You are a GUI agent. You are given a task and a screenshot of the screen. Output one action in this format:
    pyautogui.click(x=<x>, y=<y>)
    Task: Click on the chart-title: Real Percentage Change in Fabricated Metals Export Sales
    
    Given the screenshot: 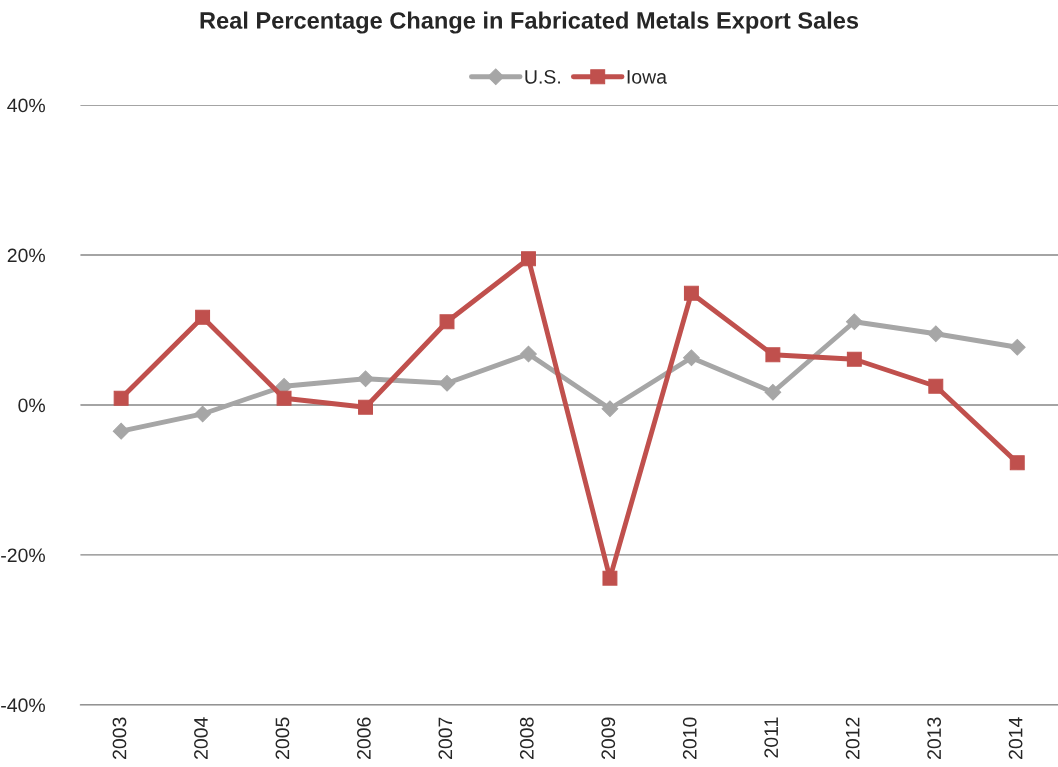 What is the action you would take?
    pyautogui.click(x=529, y=22)
    